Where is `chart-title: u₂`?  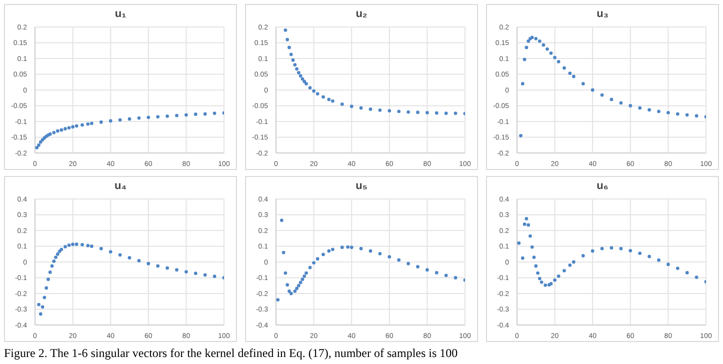
chart-title: u₂ is located at coordinates (361, 14).